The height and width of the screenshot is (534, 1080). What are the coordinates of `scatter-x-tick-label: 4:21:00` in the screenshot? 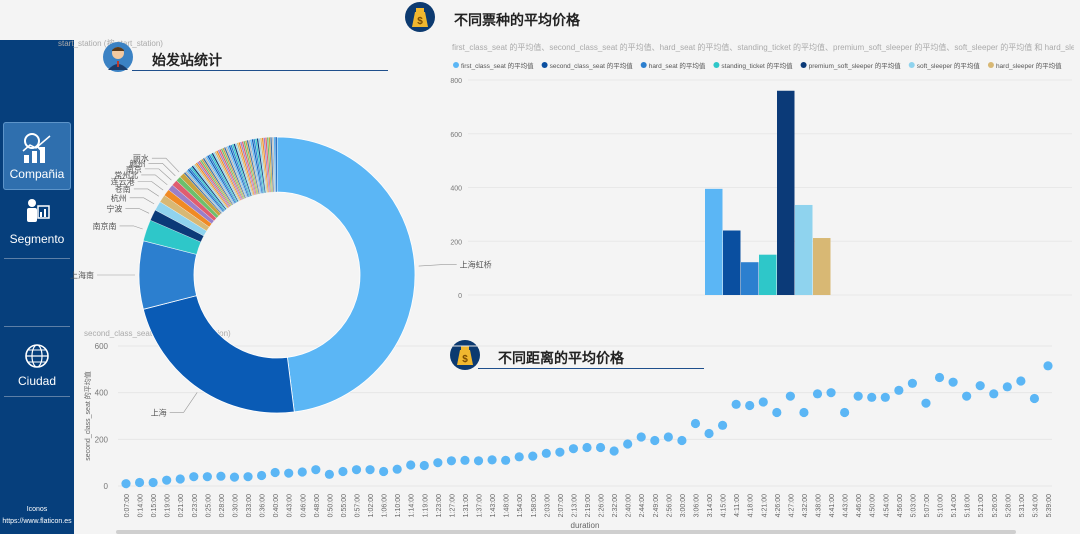 It's located at (764, 505).